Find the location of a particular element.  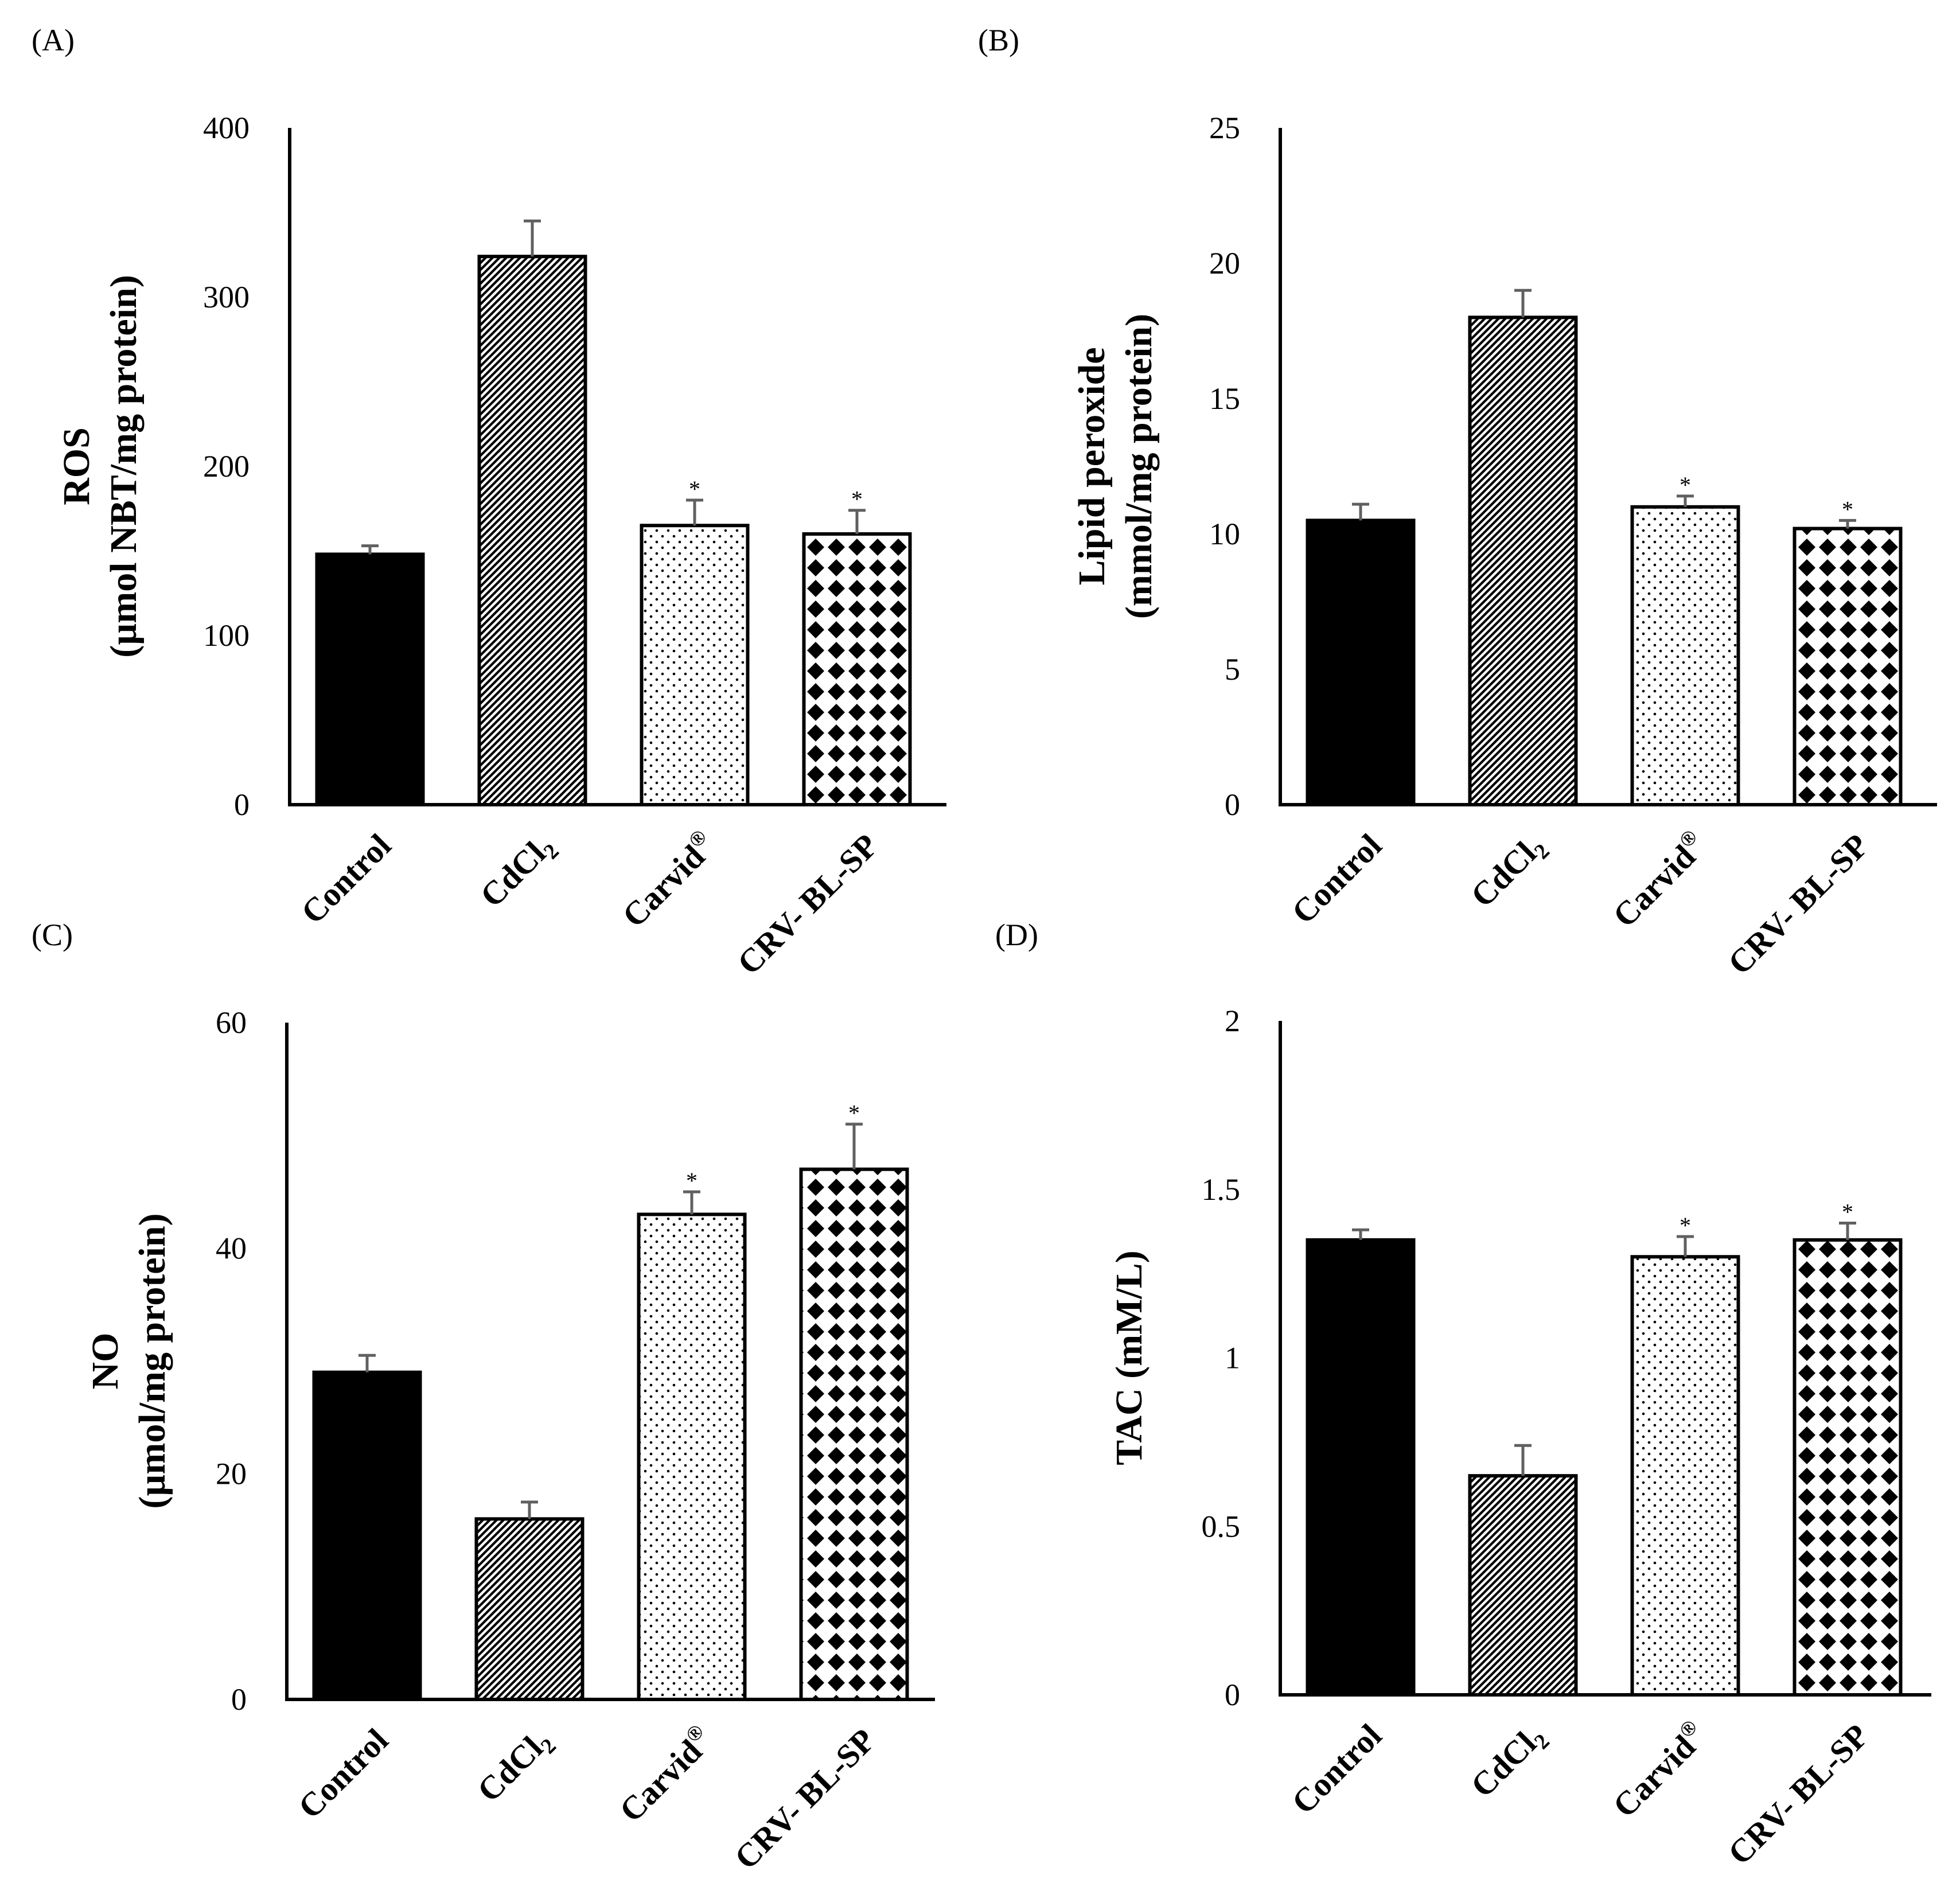

panel-label: (D) is located at coordinates (1016, 935).